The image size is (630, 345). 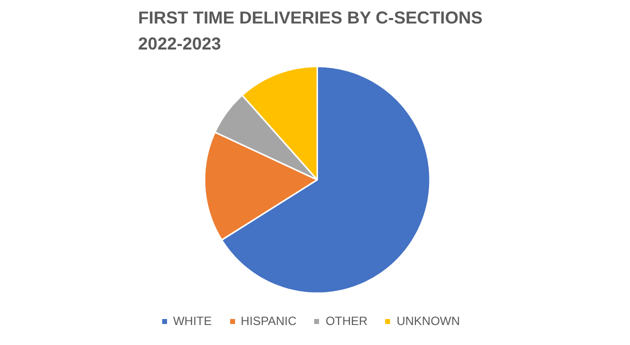 What do you see at coordinates (268, 321) in the screenshot?
I see `legend-label: HISPANIC` at bounding box center [268, 321].